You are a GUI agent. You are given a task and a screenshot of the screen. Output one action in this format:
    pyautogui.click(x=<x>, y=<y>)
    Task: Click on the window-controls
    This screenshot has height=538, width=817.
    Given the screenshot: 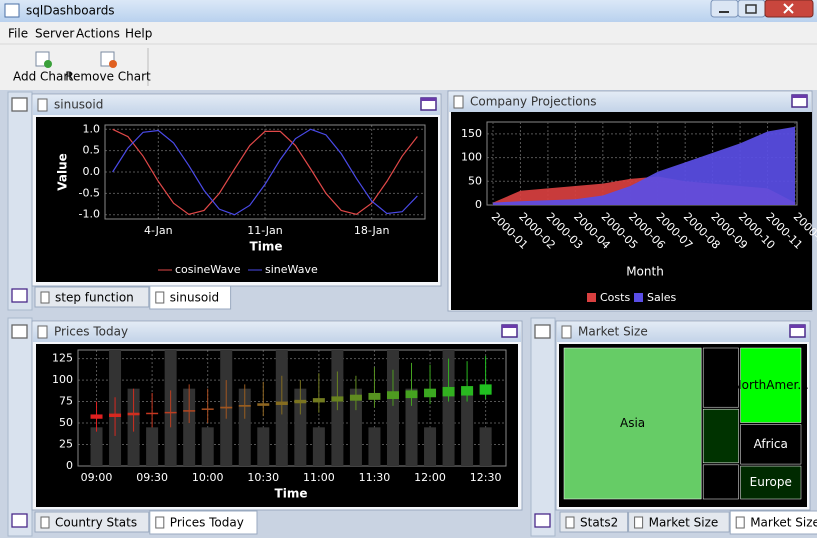 What is the action you would take?
    pyautogui.click(x=762, y=9)
    